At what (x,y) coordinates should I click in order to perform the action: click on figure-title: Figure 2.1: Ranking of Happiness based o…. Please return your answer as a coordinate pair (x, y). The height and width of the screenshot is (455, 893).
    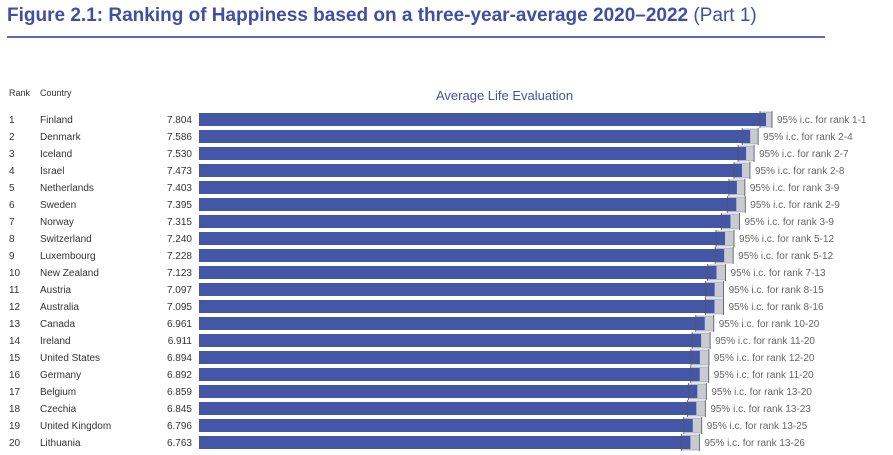
    Looking at the image, I should click on (382, 16).